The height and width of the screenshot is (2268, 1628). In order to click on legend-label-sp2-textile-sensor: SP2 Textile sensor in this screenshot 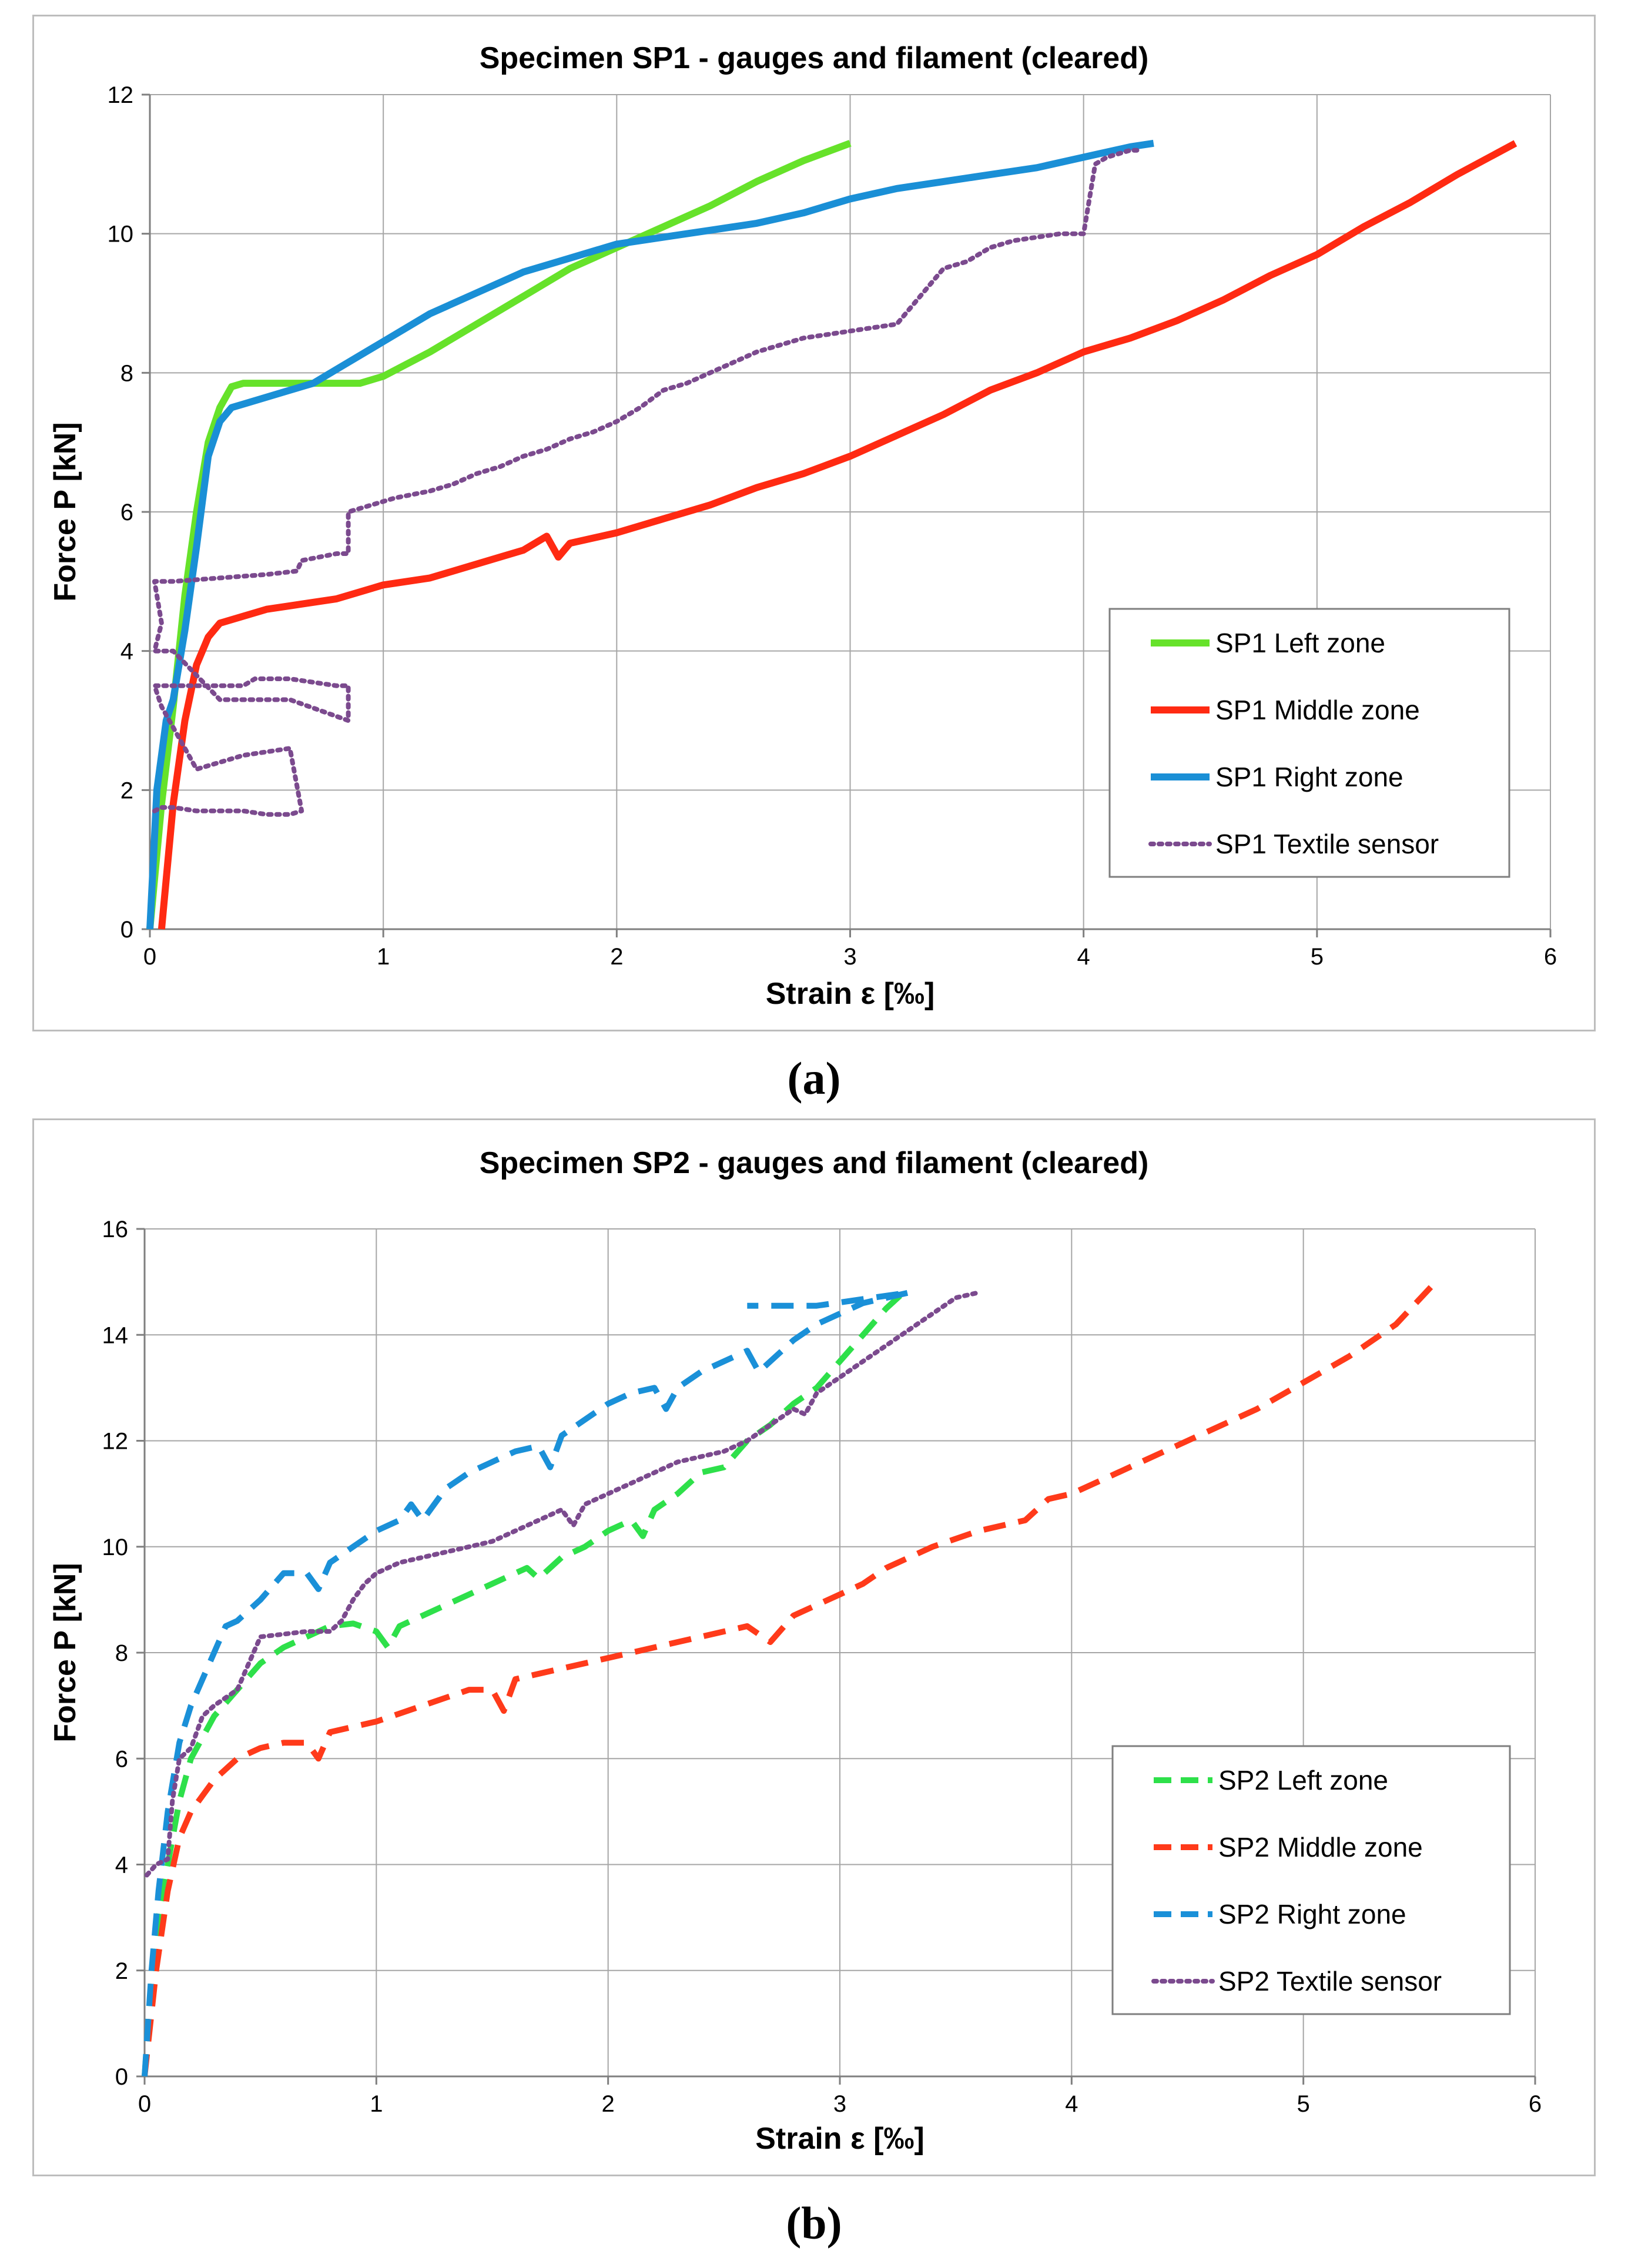, I will do `click(1330, 1981)`.